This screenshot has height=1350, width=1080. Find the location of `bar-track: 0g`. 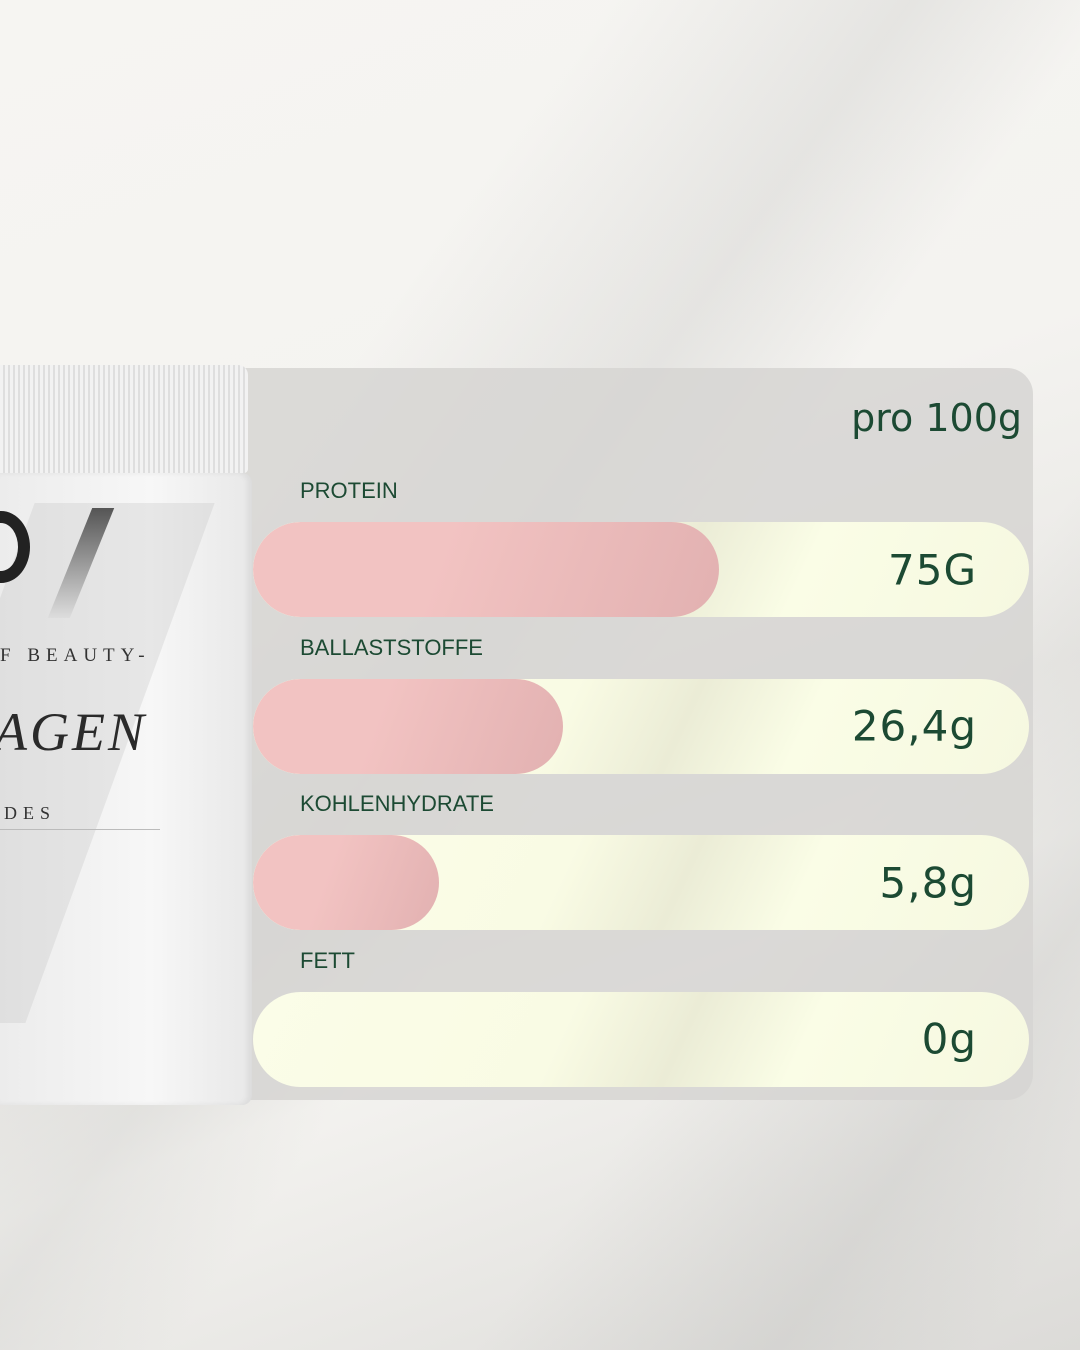

bar-track: 0g is located at coordinates (641, 1039).